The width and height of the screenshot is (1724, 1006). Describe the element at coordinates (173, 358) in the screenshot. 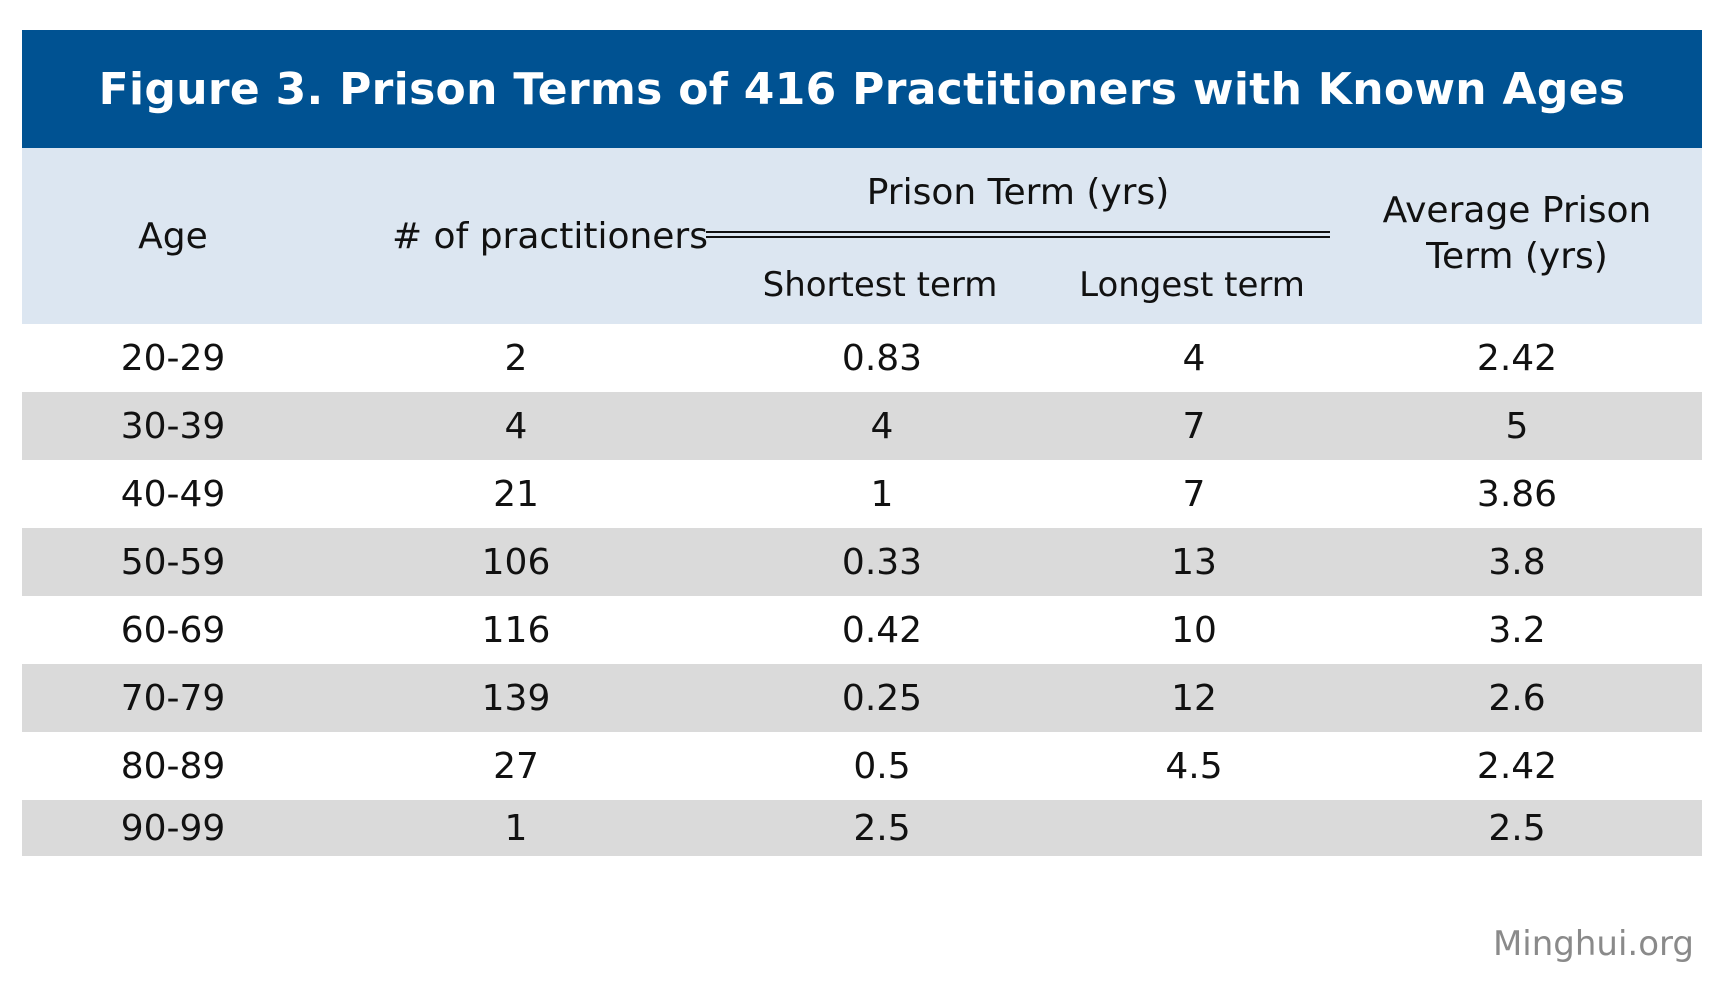

I see `cell-age: 20-29` at that location.